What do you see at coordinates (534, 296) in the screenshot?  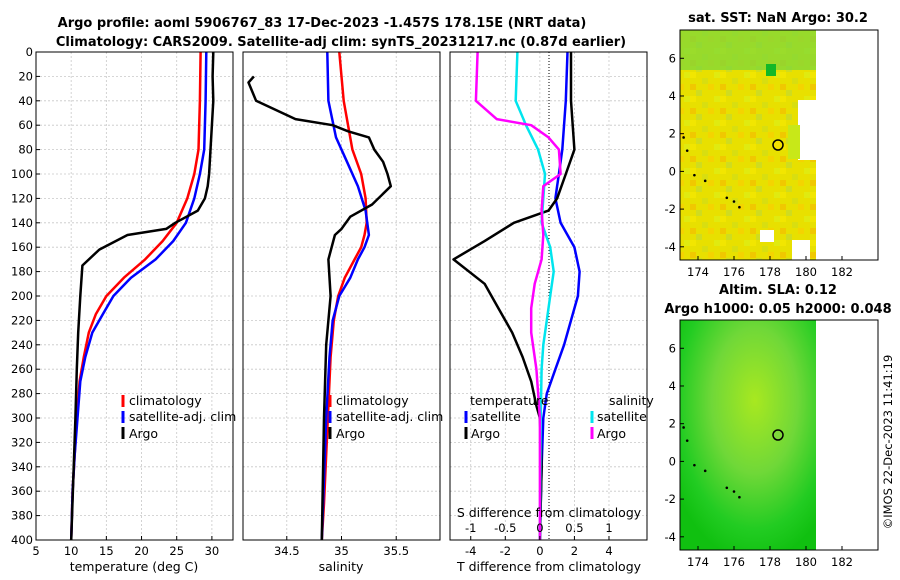 I see `series-salinity-satellite` at bounding box center [534, 296].